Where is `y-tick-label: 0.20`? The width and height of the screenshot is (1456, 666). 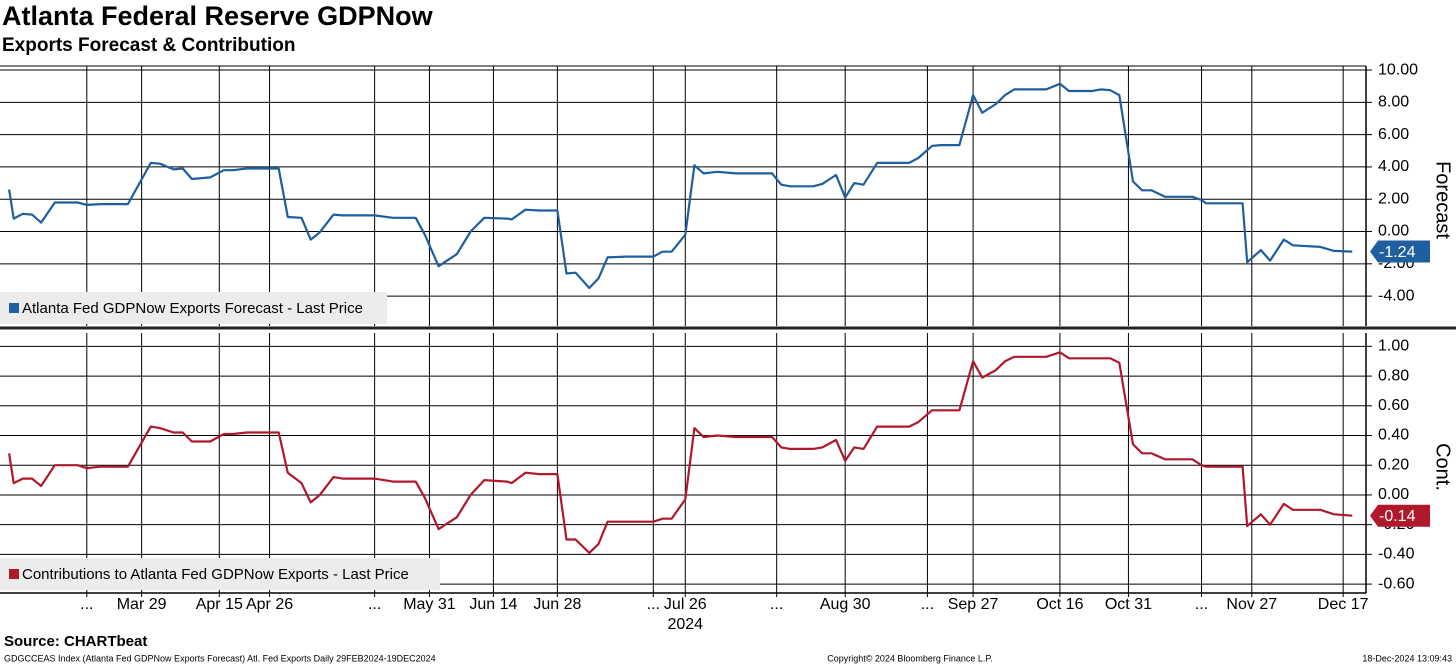 y-tick-label: 0.20 is located at coordinates (1393, 464).